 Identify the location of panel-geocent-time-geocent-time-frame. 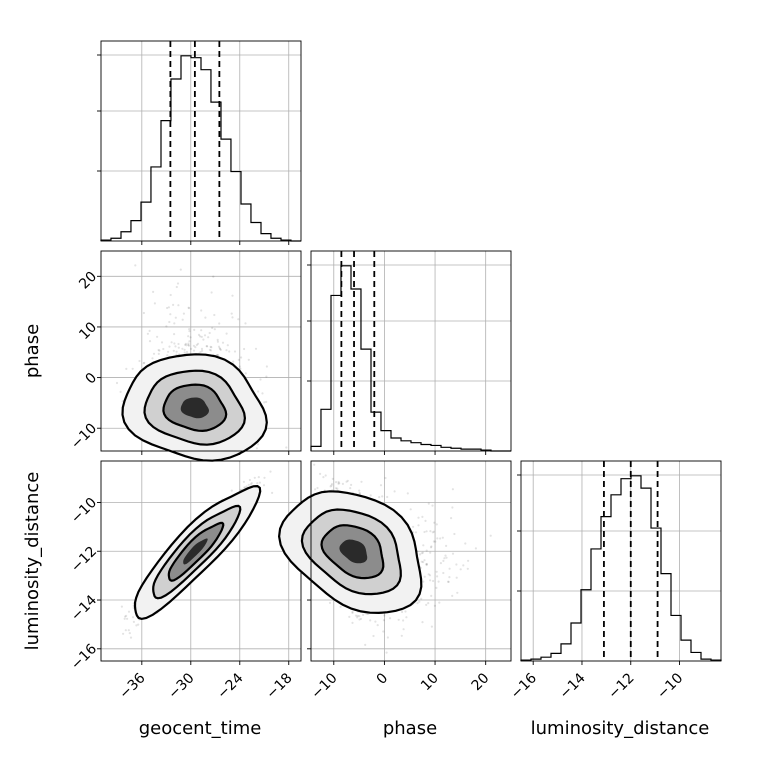
(201, 141).